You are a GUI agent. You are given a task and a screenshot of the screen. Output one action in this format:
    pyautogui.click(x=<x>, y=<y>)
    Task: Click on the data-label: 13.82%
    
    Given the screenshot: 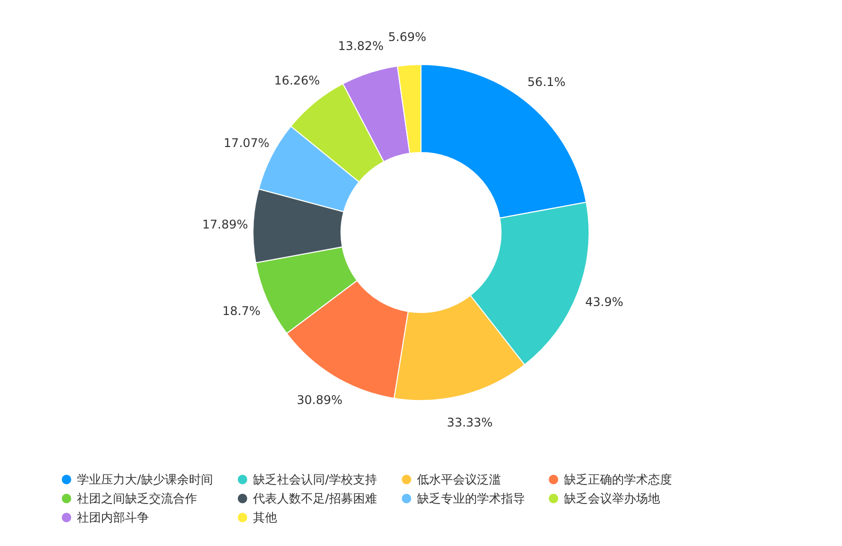 What is the action you would take?
    pyautogui.click(x=361, y=45)
    